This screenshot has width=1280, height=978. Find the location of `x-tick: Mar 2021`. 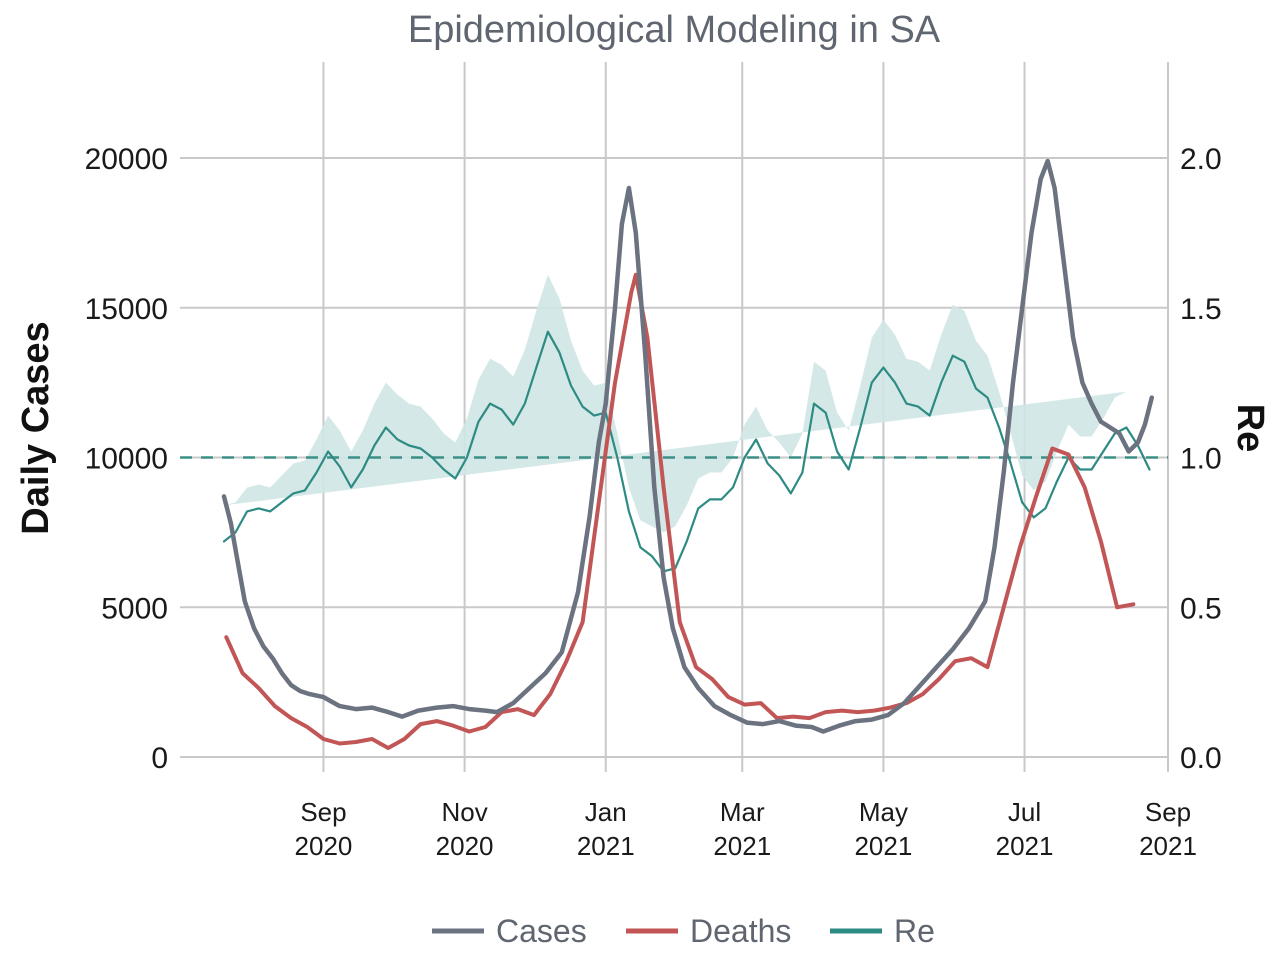

x-tick: Mar 2021 is located at coordinates (742, 829).